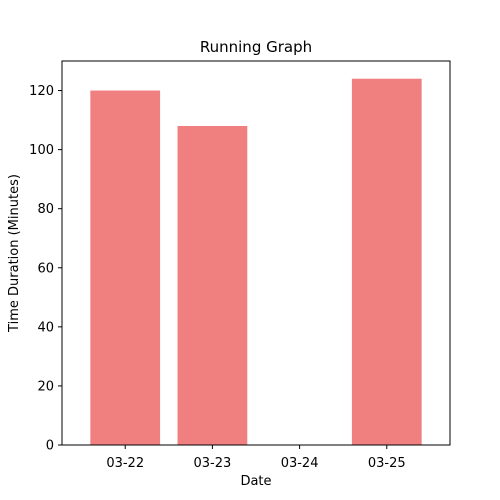 The image size is (500, 500). Describe the element at coordinates (387, 463) in the screenshot. I see `x-tick-label-03-25: 03-25` at that location.